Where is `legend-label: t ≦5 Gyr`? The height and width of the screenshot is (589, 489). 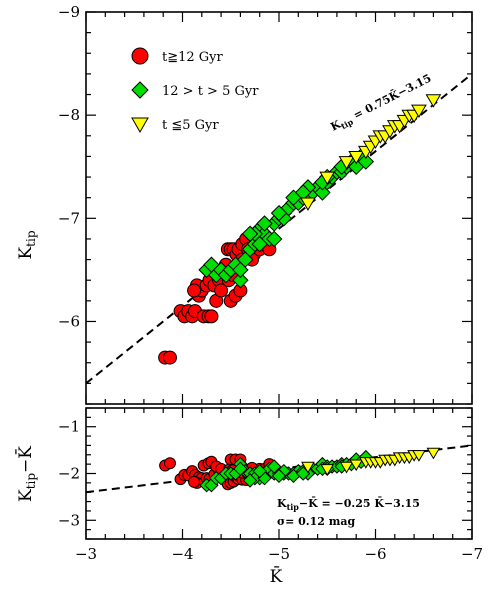
legend-label: t ≦5 Gyr is located at coordinates (190, 125).